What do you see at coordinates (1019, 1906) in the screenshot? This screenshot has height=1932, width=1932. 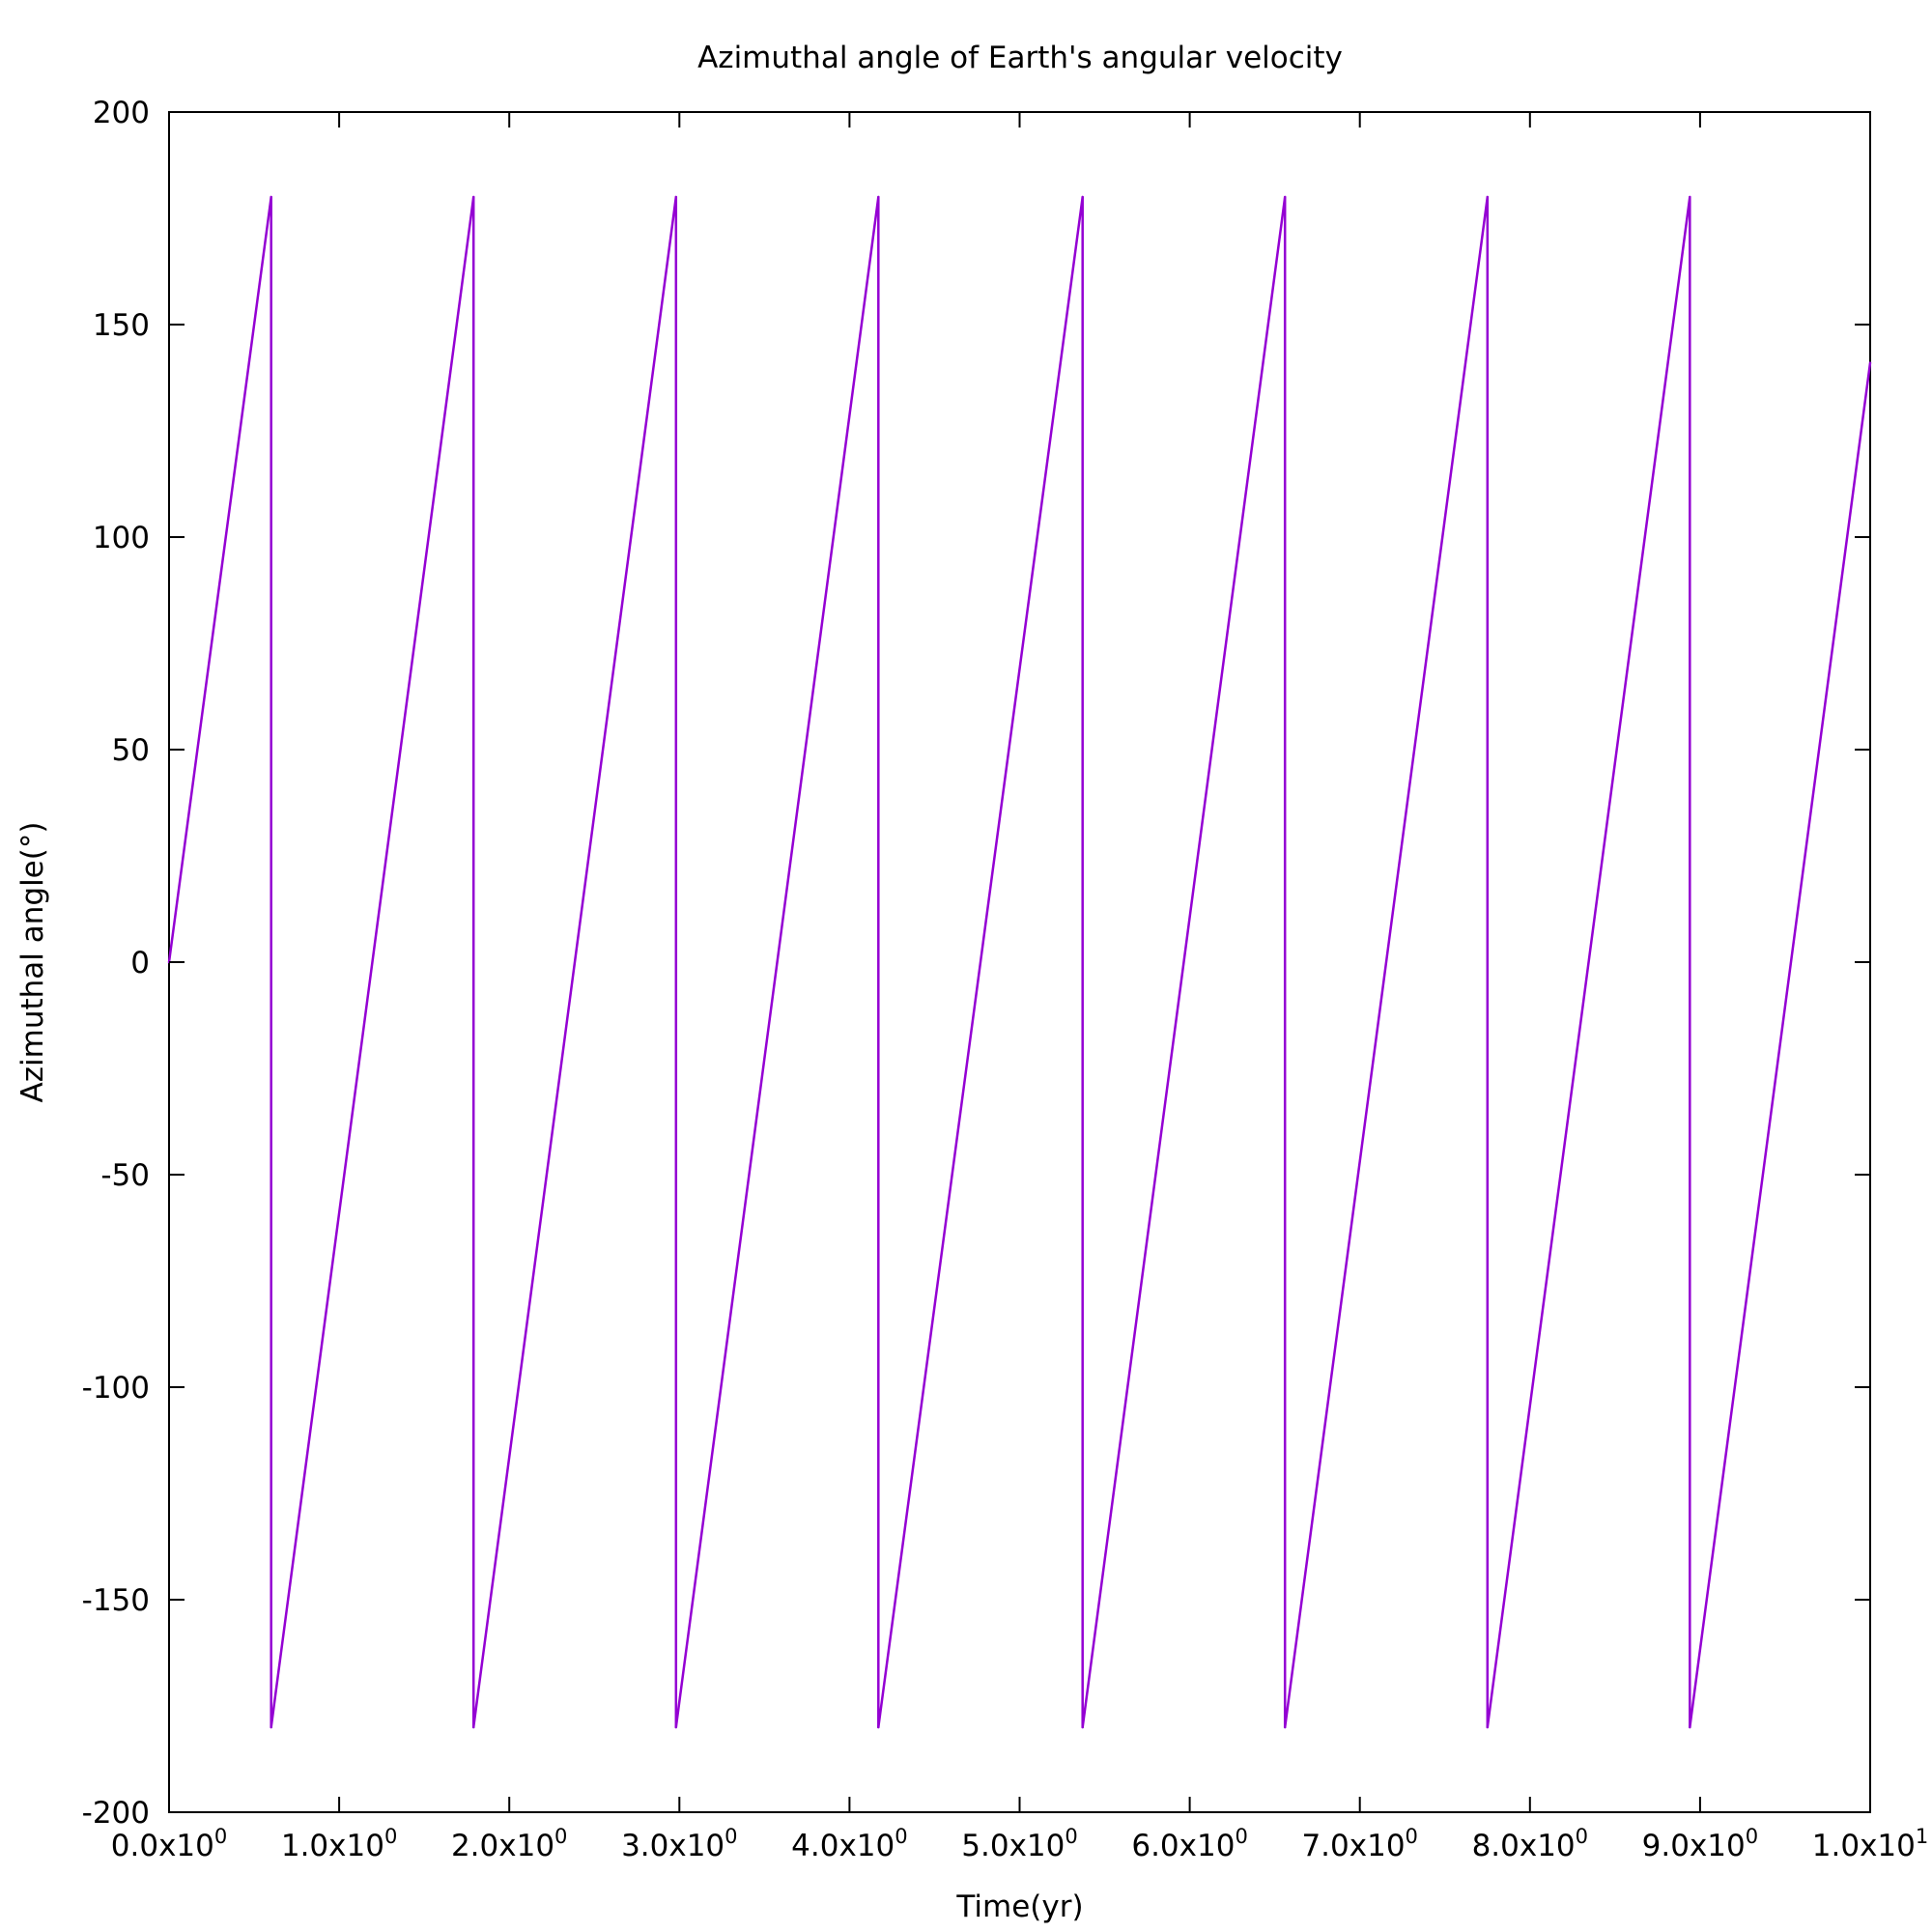 I see `x-axis-label: Time(yr)` at bounding box center [1019, 1906].